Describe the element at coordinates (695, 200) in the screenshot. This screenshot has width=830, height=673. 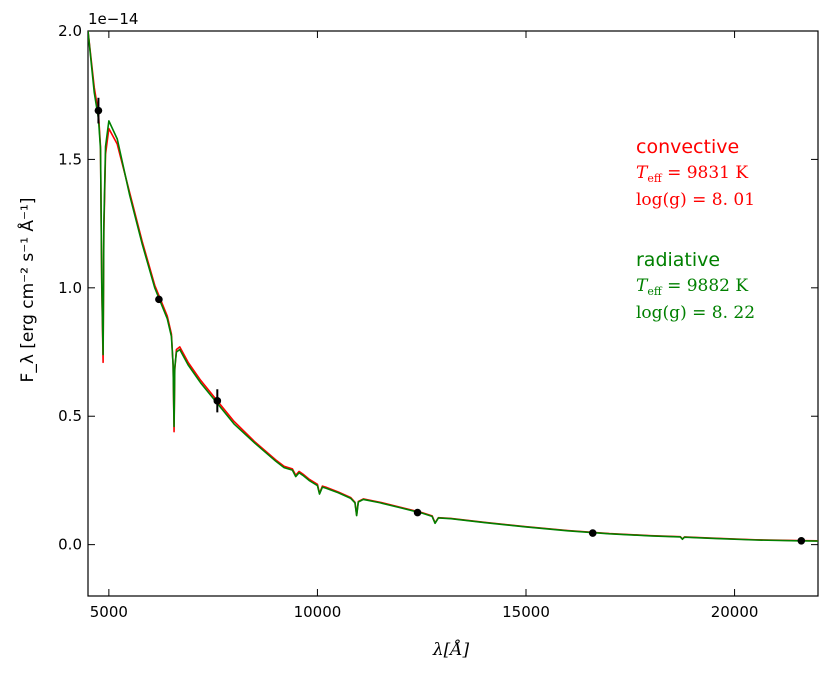
I see `annotation-logg: log(g) = 8. 01` at that location.